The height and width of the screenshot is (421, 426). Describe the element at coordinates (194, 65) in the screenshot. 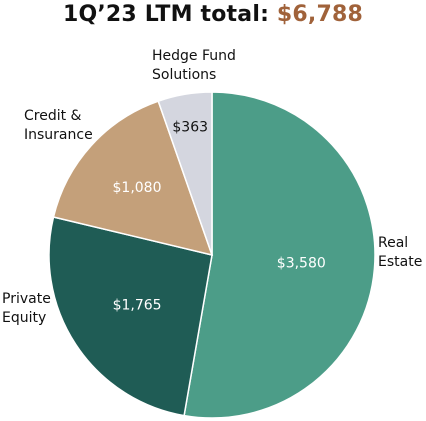

I see `category-label-hedge-fund-solutions: Hedge Fund Solutions` at that location.